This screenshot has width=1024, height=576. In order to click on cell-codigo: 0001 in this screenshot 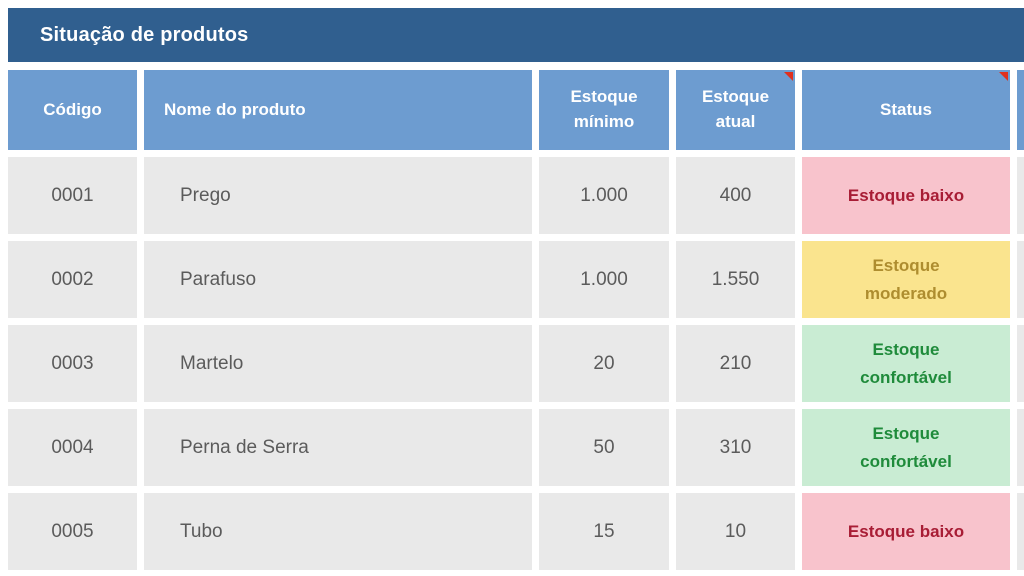, I will do `click(72, 195)`.